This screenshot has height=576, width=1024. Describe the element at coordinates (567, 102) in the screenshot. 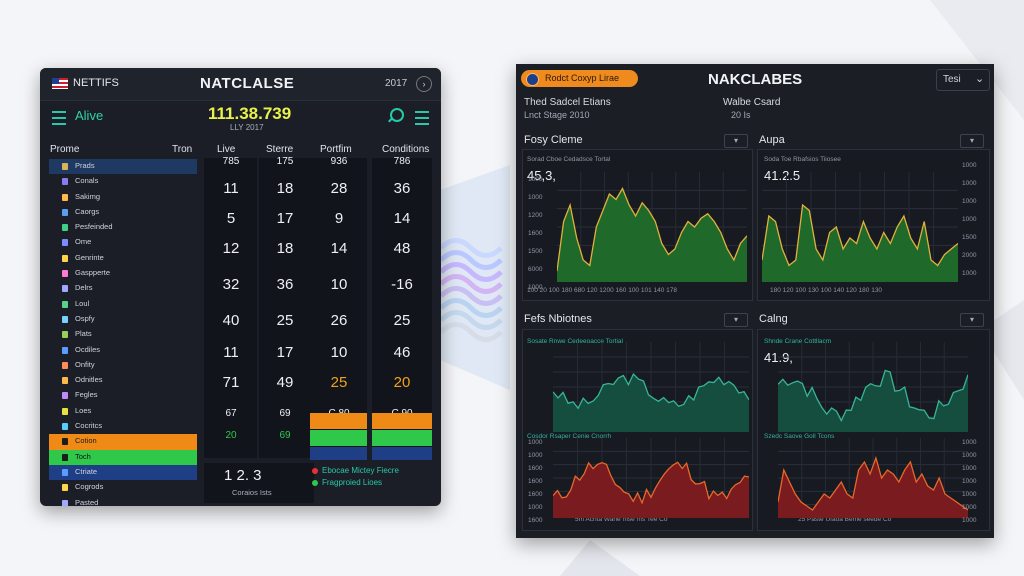

I see `subtitle-left: Thed Sadcel Etians` at that location.